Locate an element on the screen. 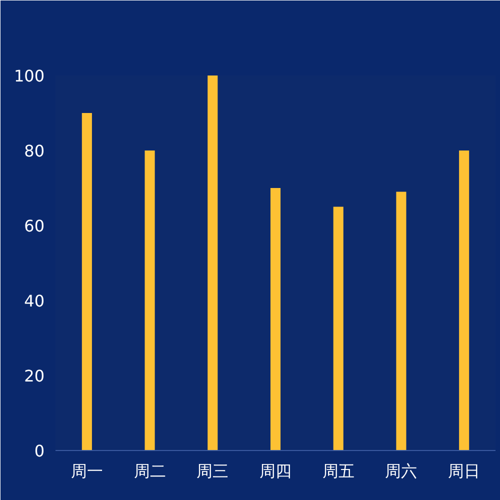 The height and width of the screenshot is (500, 500). x-tick-label: 周六 is located at coordinates (401, 471).